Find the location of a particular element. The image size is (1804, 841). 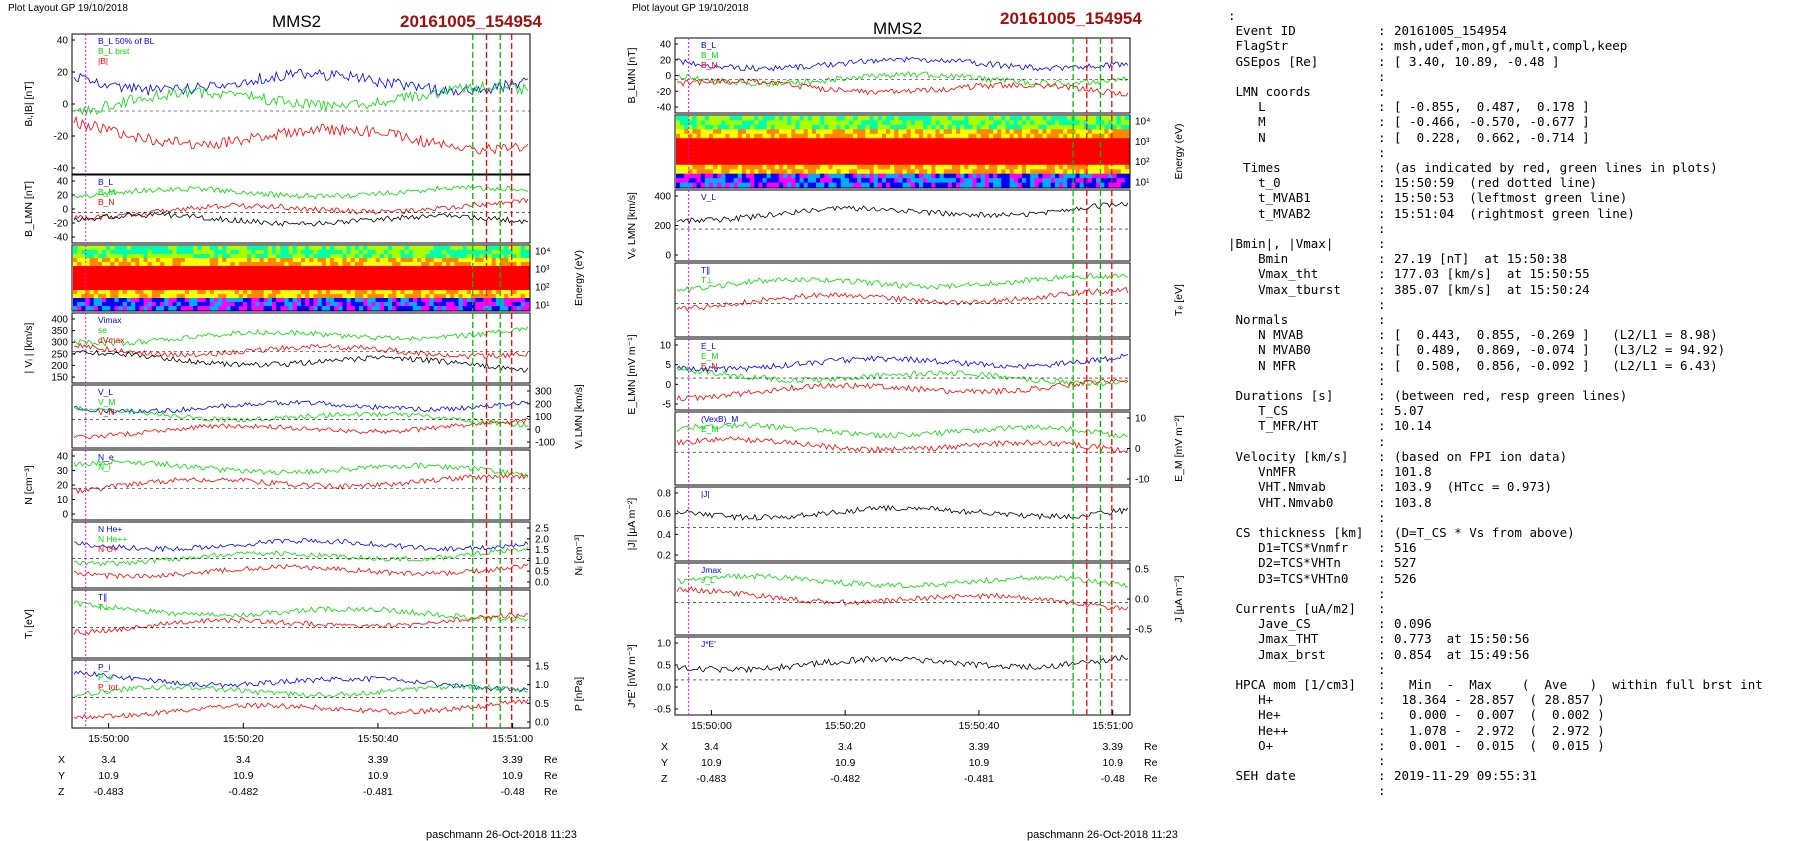

series-line is located at coordinates (301, 361).